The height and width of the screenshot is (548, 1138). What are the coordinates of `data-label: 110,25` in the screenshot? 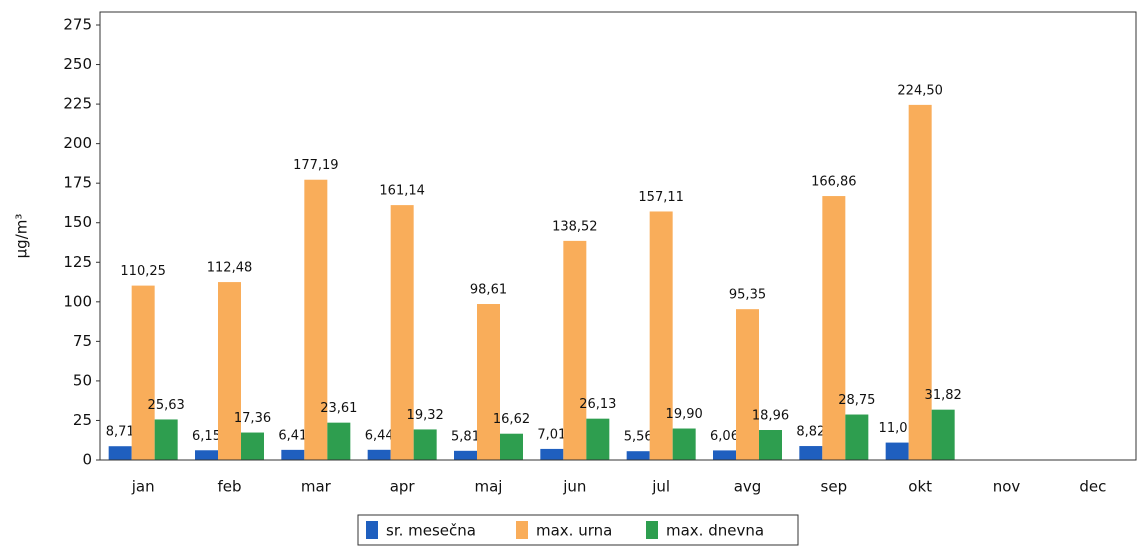 It's located at (143, 271).